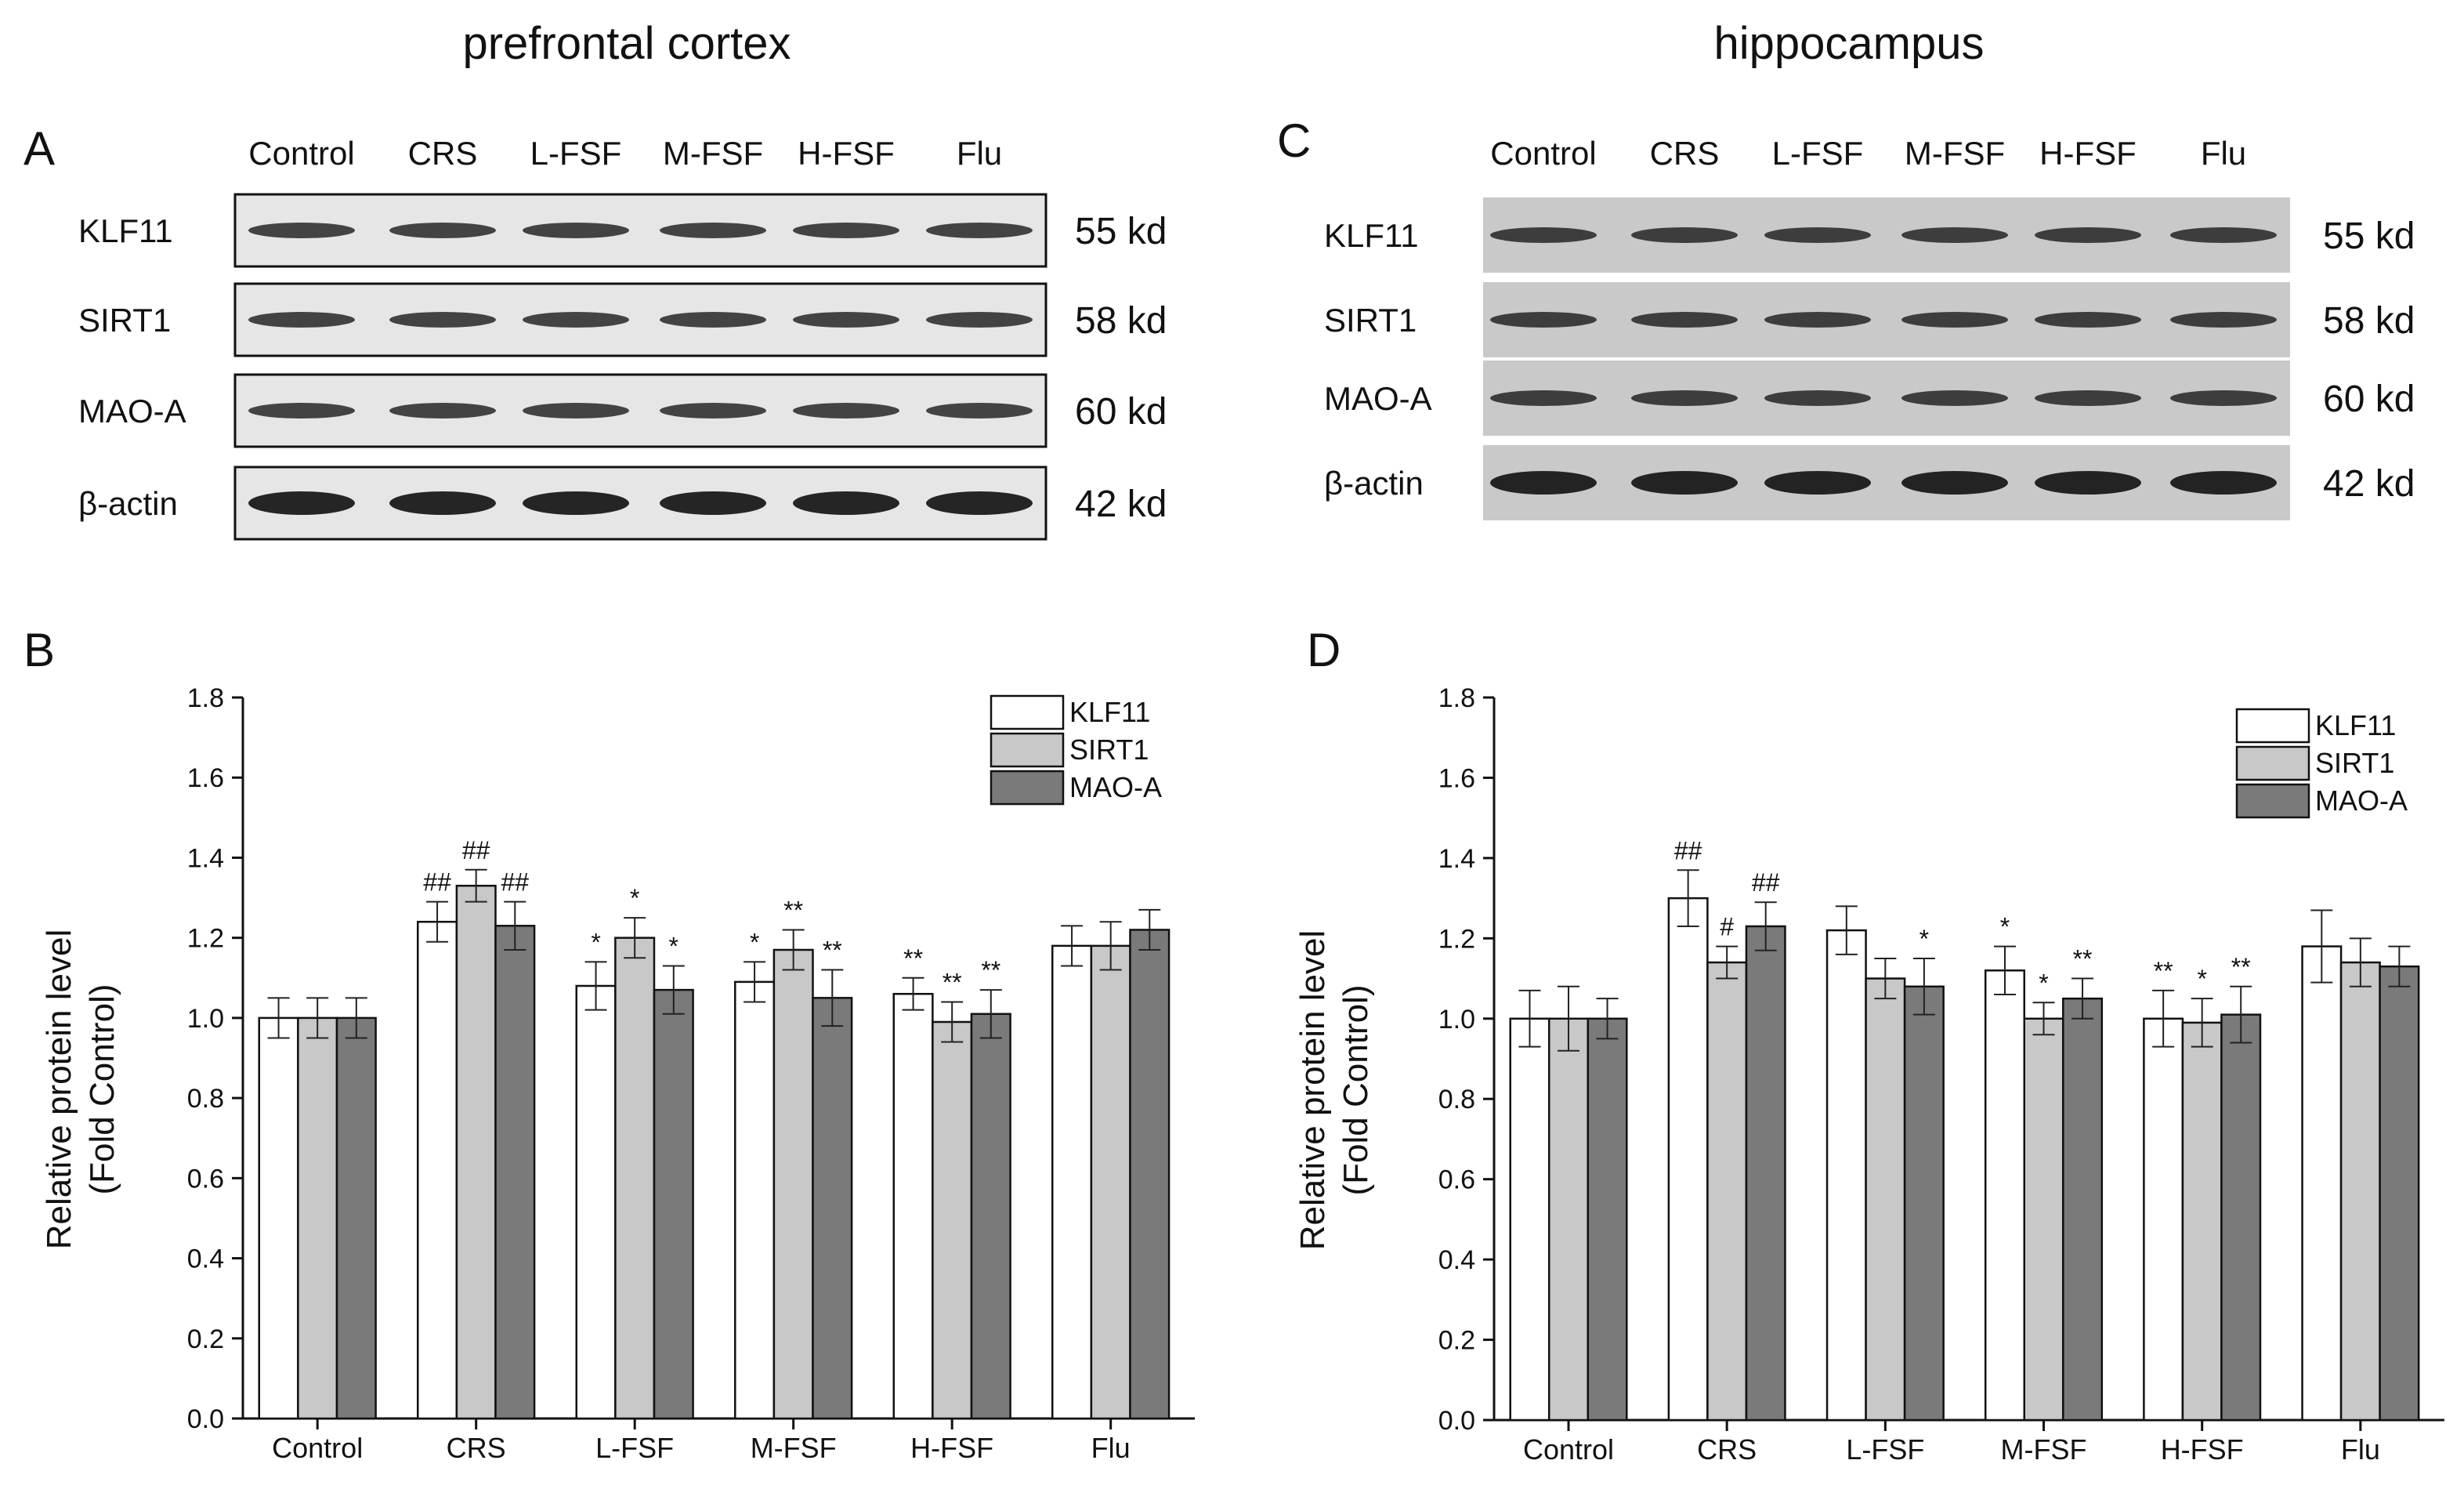  Describe the element at coordinates (39, 650) in the screenshot. I see `panel-letter-b: B` at that location.